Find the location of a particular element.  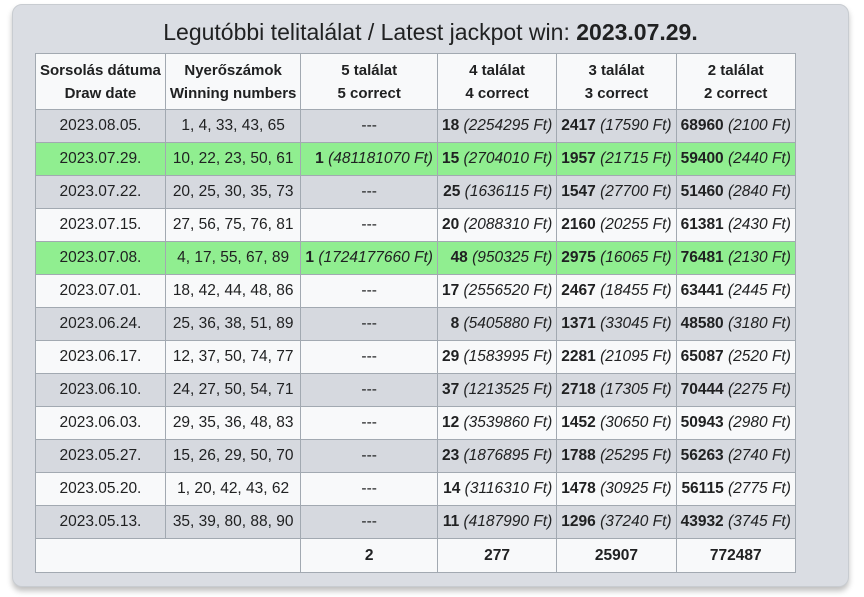

two-correct-cell: 56115 (2775 Ft) is located at coordinates (735, 489).